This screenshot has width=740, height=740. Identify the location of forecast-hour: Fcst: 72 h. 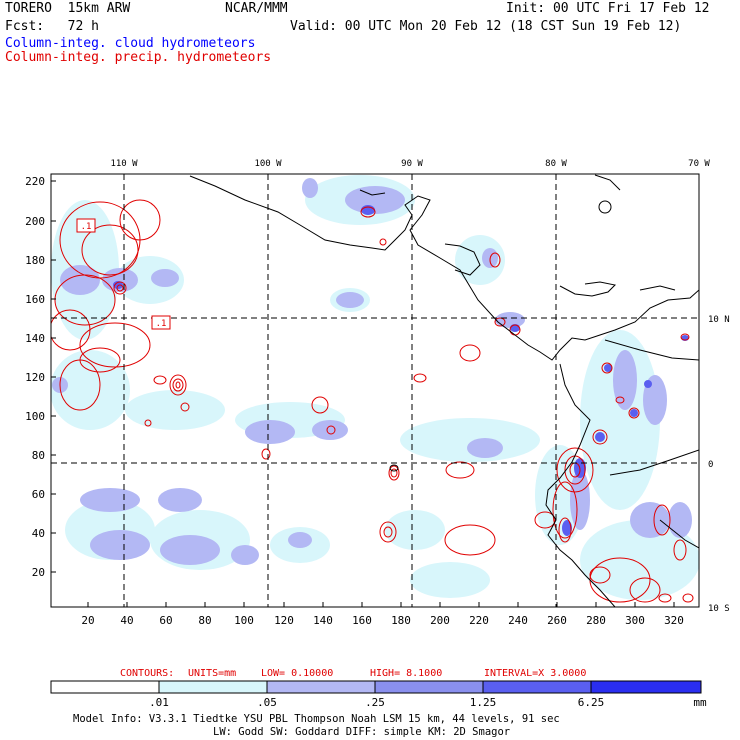
(52, 26).